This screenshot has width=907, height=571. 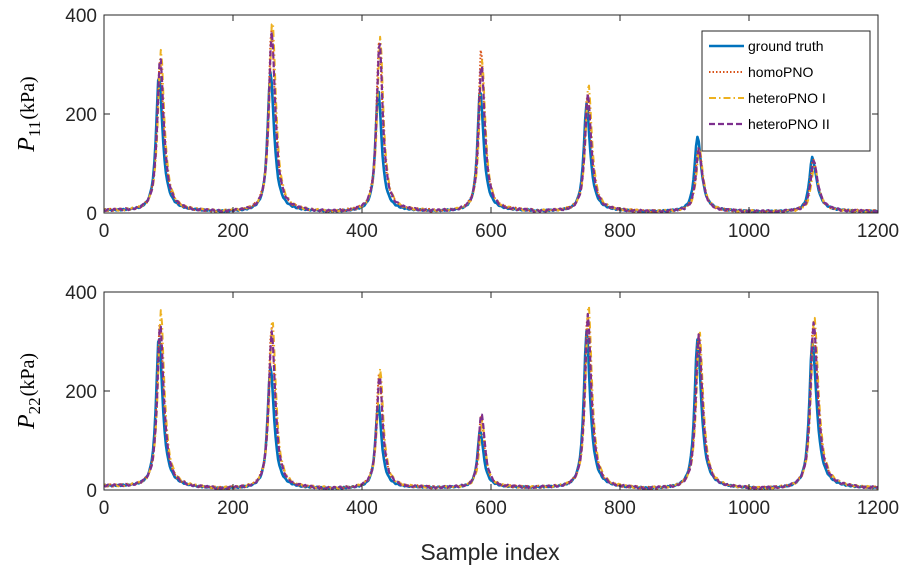 I want to click on x-axis-label: Sample index, so click(x=490, y=552).